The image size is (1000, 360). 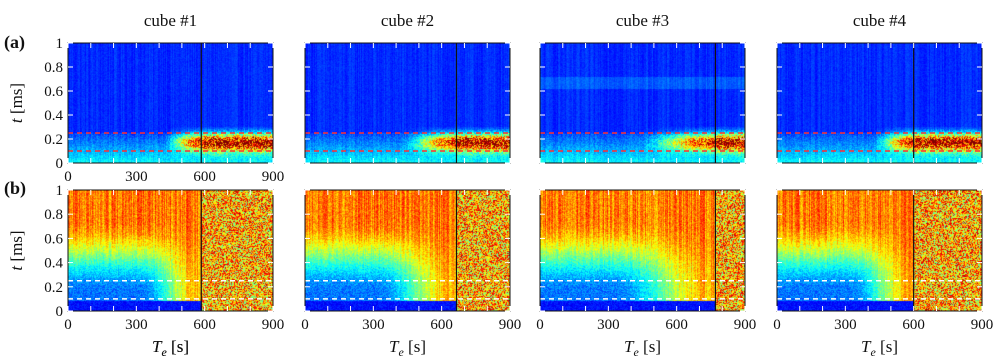 I want to click on column-title: cube #2, so click(x=407, y=20).